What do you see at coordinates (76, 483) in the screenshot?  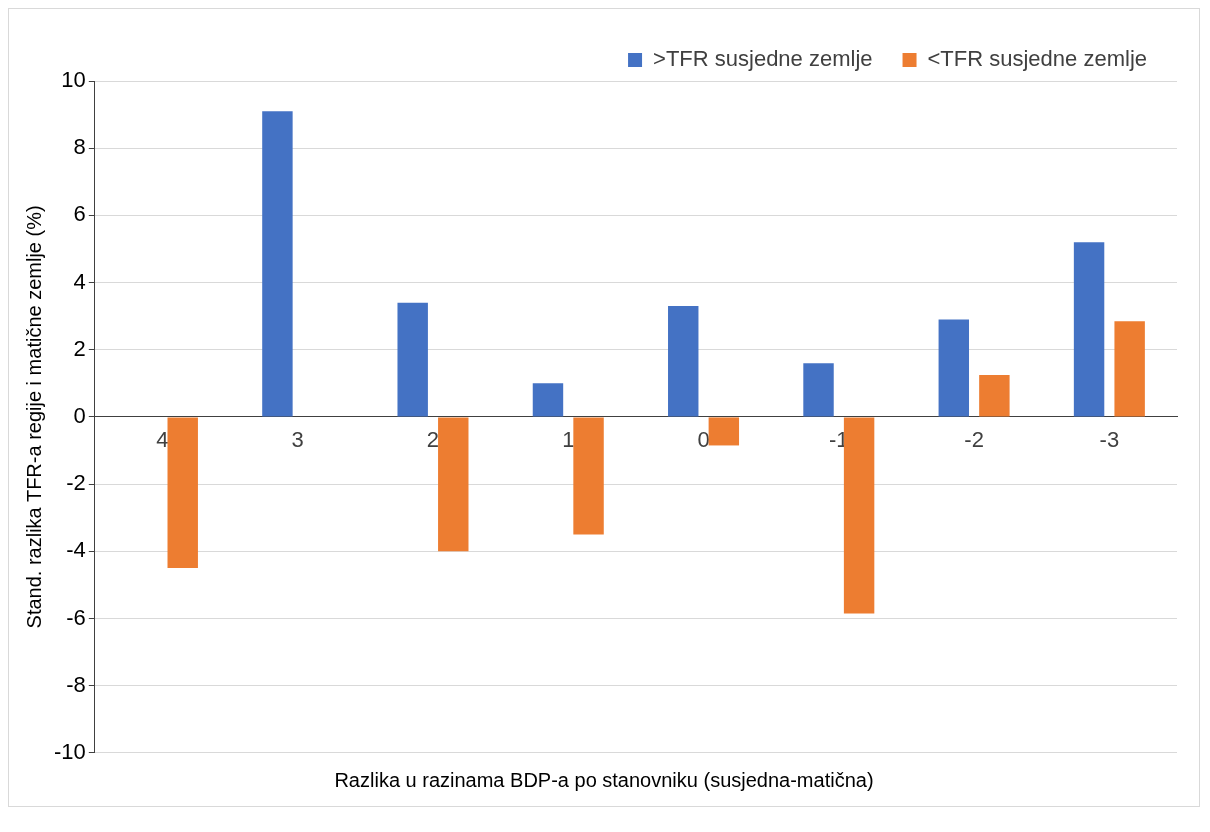 I see `y-tick-label: -2` at bounding box center [76, 483].